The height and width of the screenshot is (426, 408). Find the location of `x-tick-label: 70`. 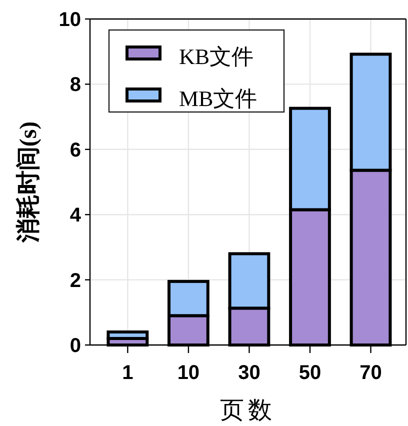

x-tick-label: 70 is located at coordinates (371, 373).